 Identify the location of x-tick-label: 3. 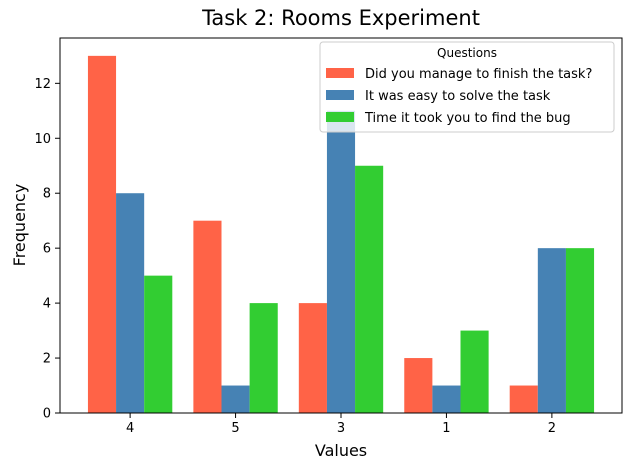
(341, 428).